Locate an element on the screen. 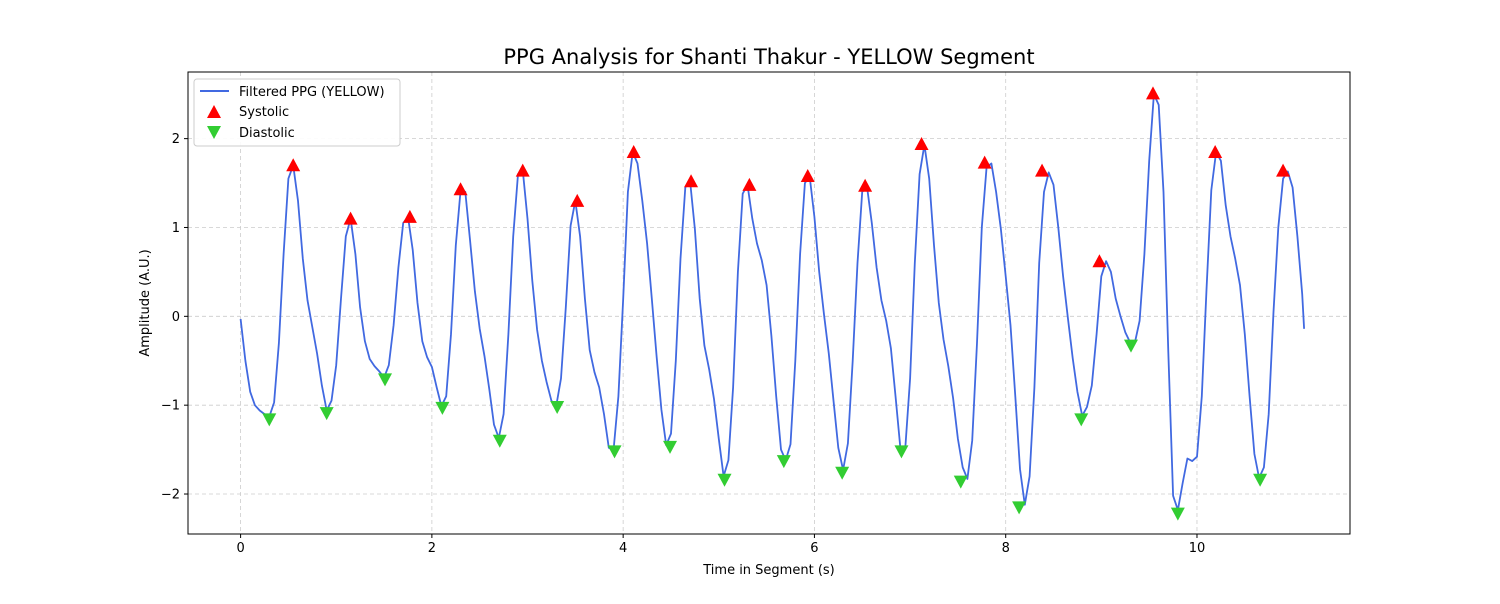  legend: Filtered PPG (YELLOW) Systolic Diastolic is located at coordinates (297, 112).